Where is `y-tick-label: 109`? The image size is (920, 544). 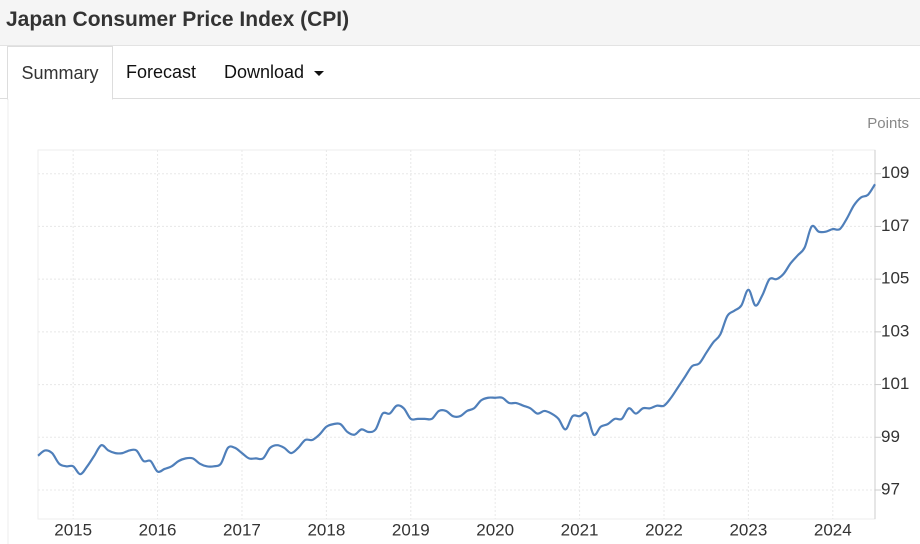 y-tick-label: 109 is located at coordinates (895, 172).